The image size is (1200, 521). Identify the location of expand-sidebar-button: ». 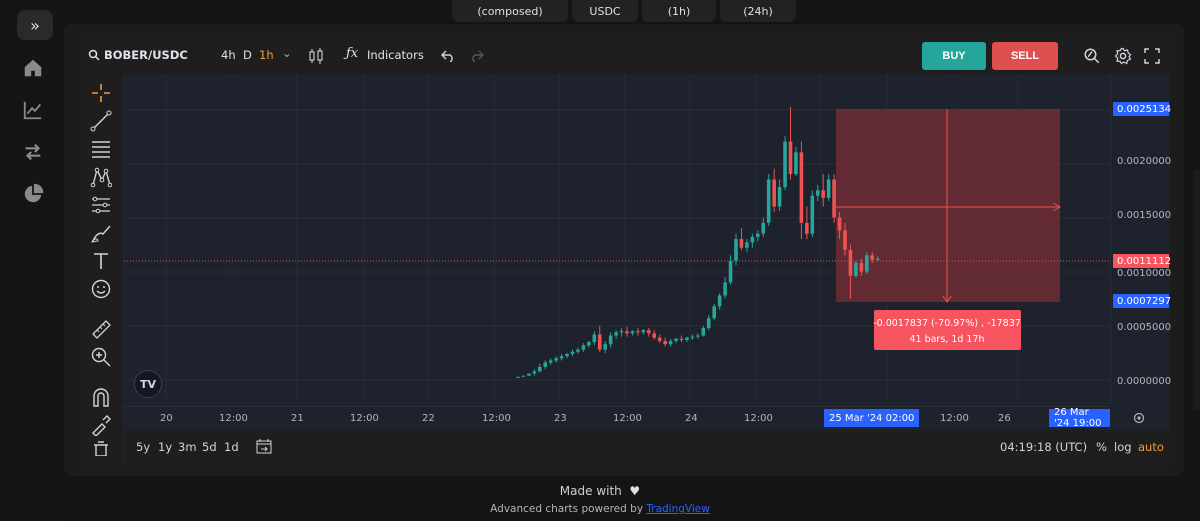
(35, 25).